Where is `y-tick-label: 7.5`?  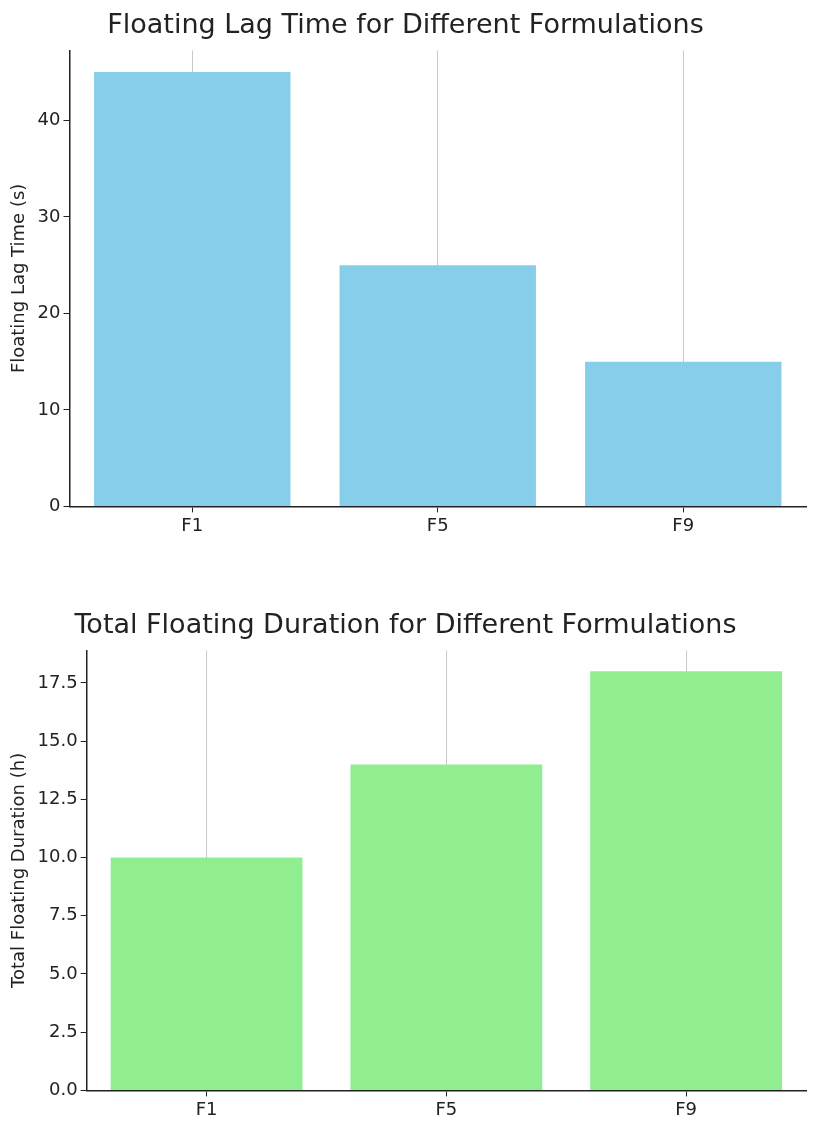 y-tick-label: 7.5 is located at coordinates (63, 914).